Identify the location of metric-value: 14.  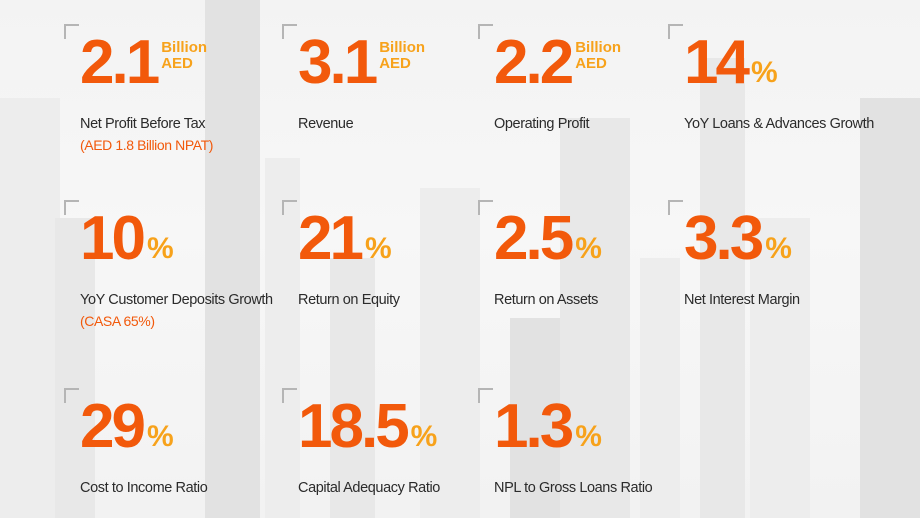
(717, 62).